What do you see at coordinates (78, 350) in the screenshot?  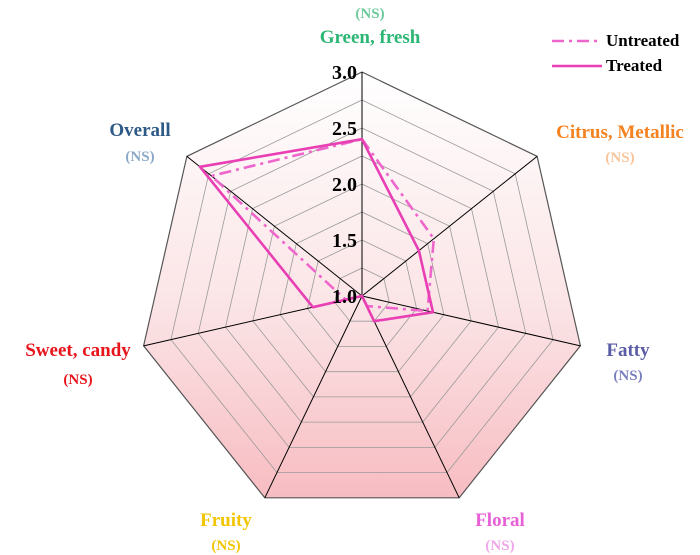 I see `category-label: Sweet, candy` at bounding box center [78, 350].